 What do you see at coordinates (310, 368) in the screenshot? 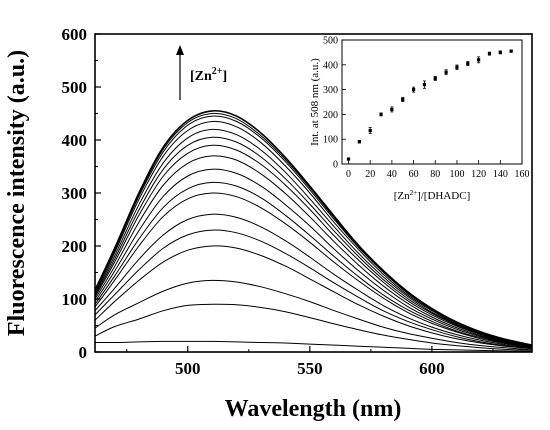
I see `main-x-tick-label: 550` at bounding box center [310, 368].